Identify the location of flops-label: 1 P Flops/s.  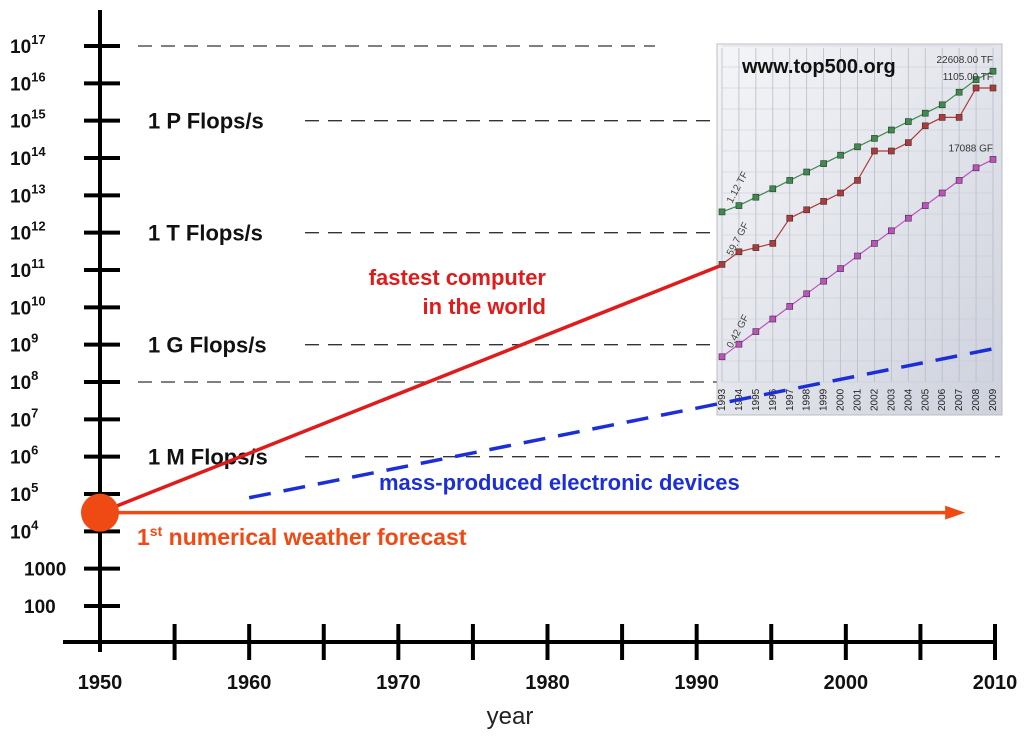
(206, 121).